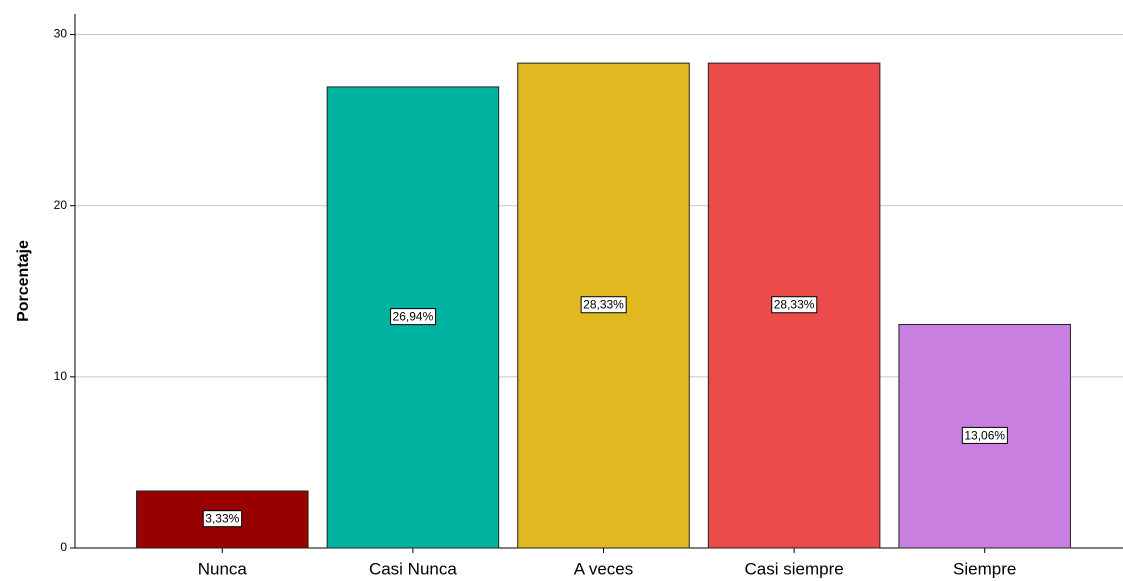 This screenshot has height=581, width=1123. What do you see at coordinates (223, 568) in the screenshot?
I see `x-tick-label: Nunca` at bounding box center [223, 568].